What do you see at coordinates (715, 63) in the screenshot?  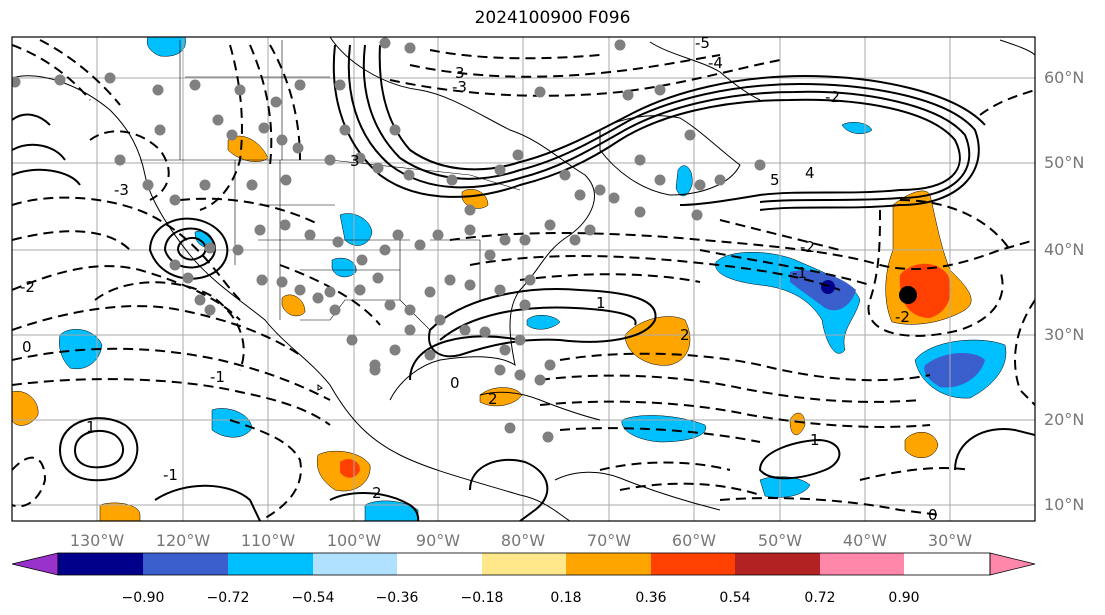 I see `contour-label: -4` at bounding box center [715, 63].